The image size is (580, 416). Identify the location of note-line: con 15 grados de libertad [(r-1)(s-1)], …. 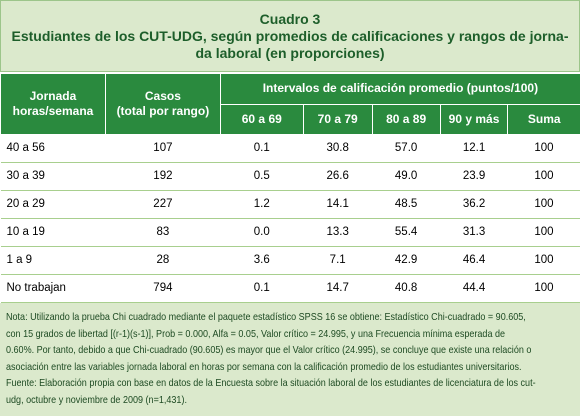
(256, 333).